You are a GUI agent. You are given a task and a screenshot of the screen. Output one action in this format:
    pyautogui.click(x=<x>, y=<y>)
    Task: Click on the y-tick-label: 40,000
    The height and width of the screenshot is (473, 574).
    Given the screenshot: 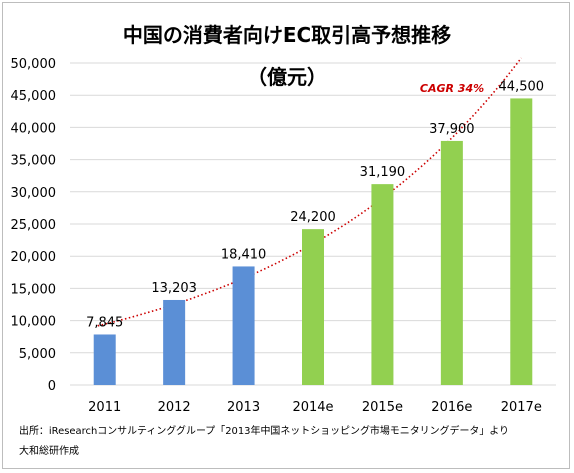 What is the action you would take?
    pyautogui.click(x=34, y=128)
    